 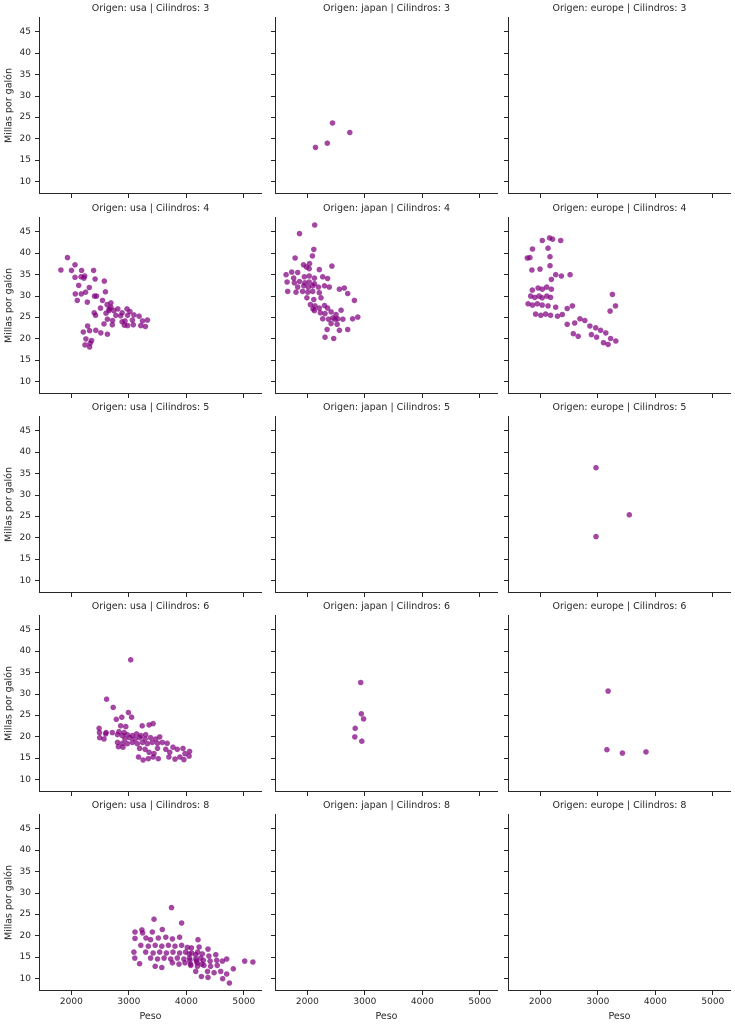 I want to click on y-tick-label: 40, so click(x=25, y=53).